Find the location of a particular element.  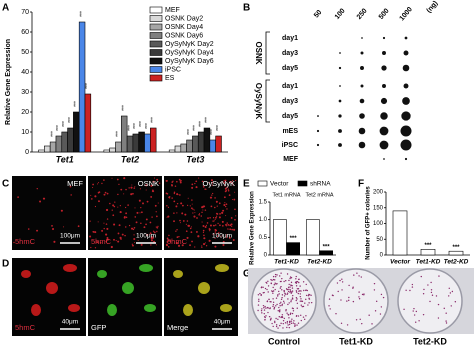

legend-swatch is located at coordinates (156, 44).